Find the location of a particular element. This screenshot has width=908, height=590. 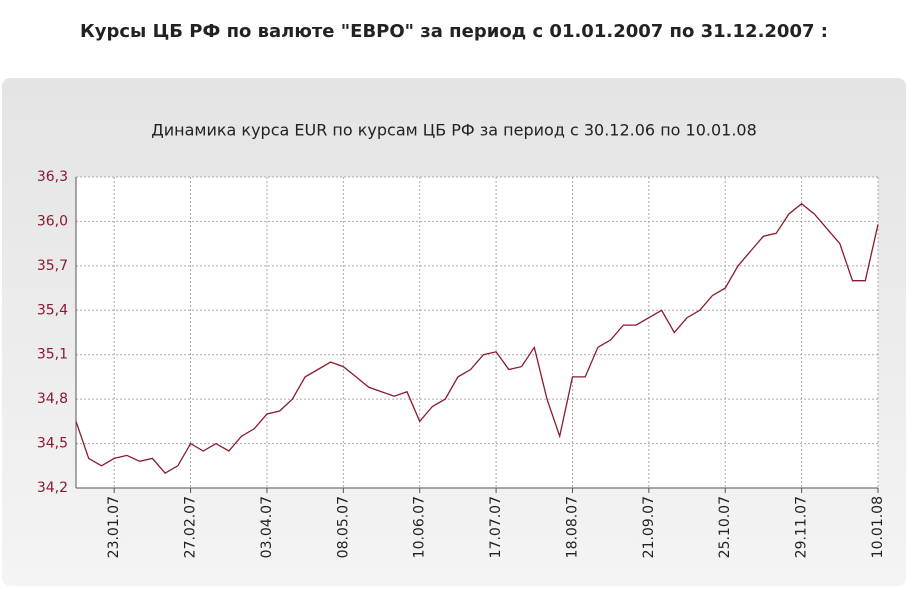

y-tick-label: 35,1 is located at coordinates (52, 355).